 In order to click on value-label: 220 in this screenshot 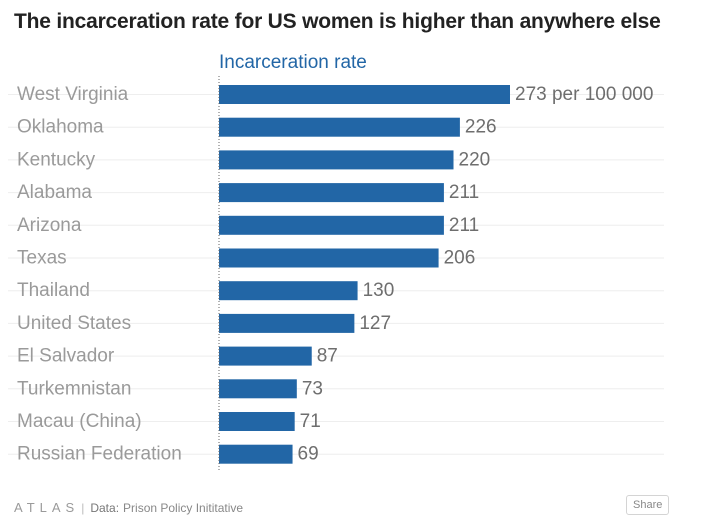, I will do `click(475, 159)`.